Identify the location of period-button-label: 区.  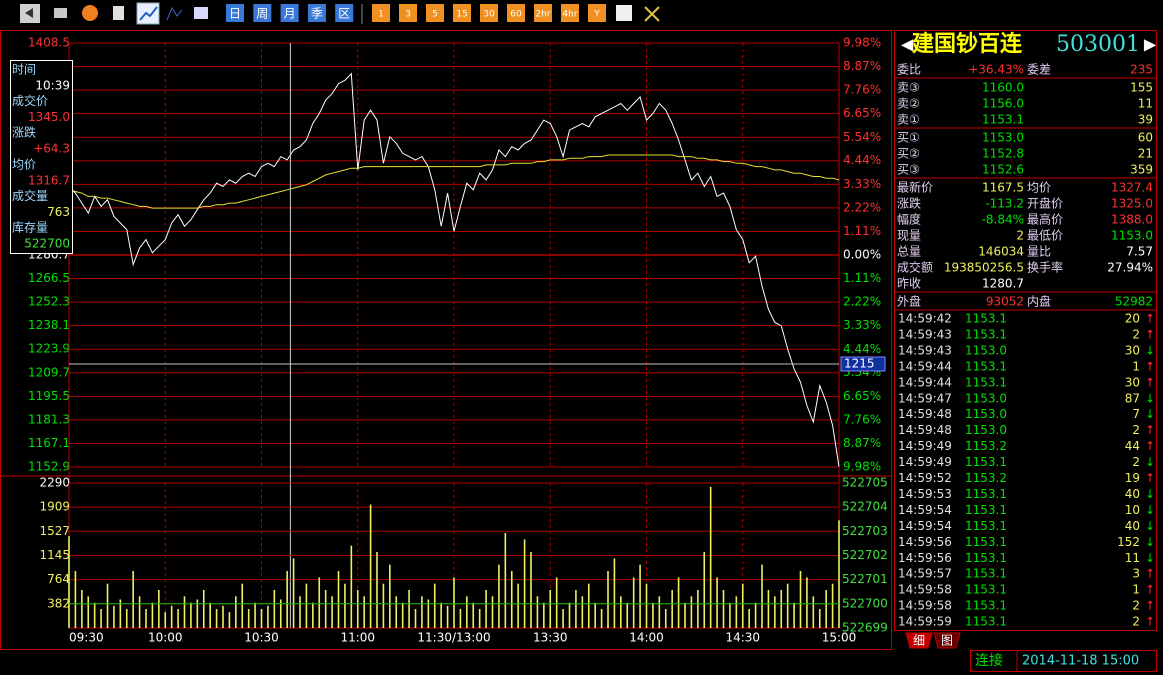
(344, 14).